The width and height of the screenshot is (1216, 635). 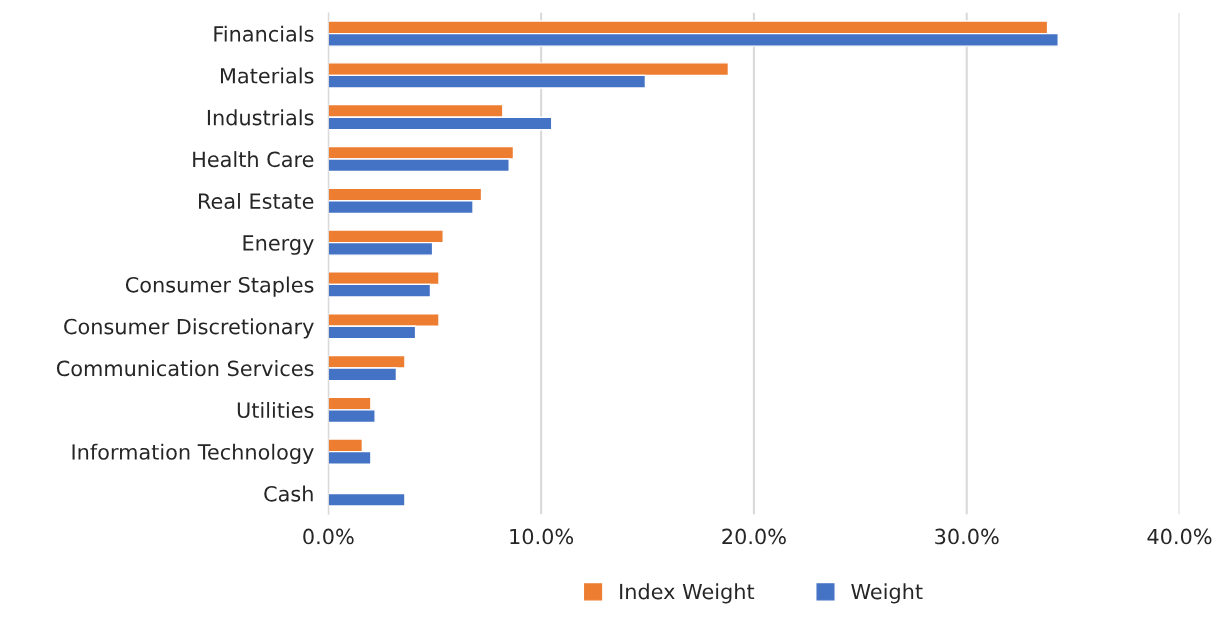 I want to click on y-tick-label: Information Technology, so click(x=193, y=453).